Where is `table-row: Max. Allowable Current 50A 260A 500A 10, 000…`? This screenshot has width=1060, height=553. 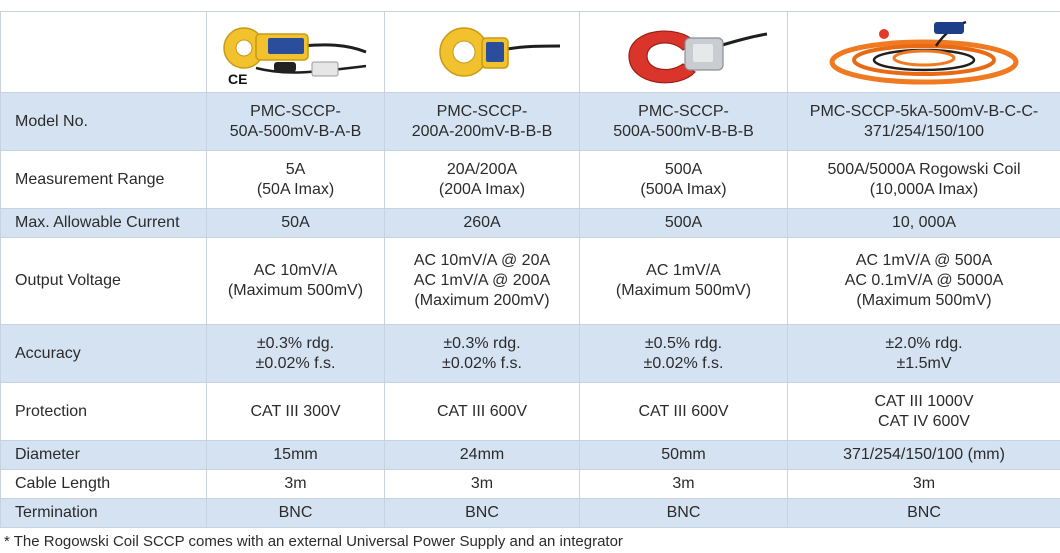 table-row: Max. Allowable Current 50A 260A 500A 10, 000… is located at coordinates (530, 223).